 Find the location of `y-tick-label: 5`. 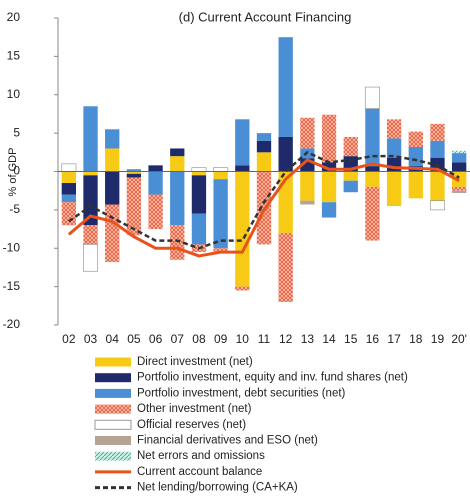

y-tick-label: 5 is located at coordinates (16, 132).